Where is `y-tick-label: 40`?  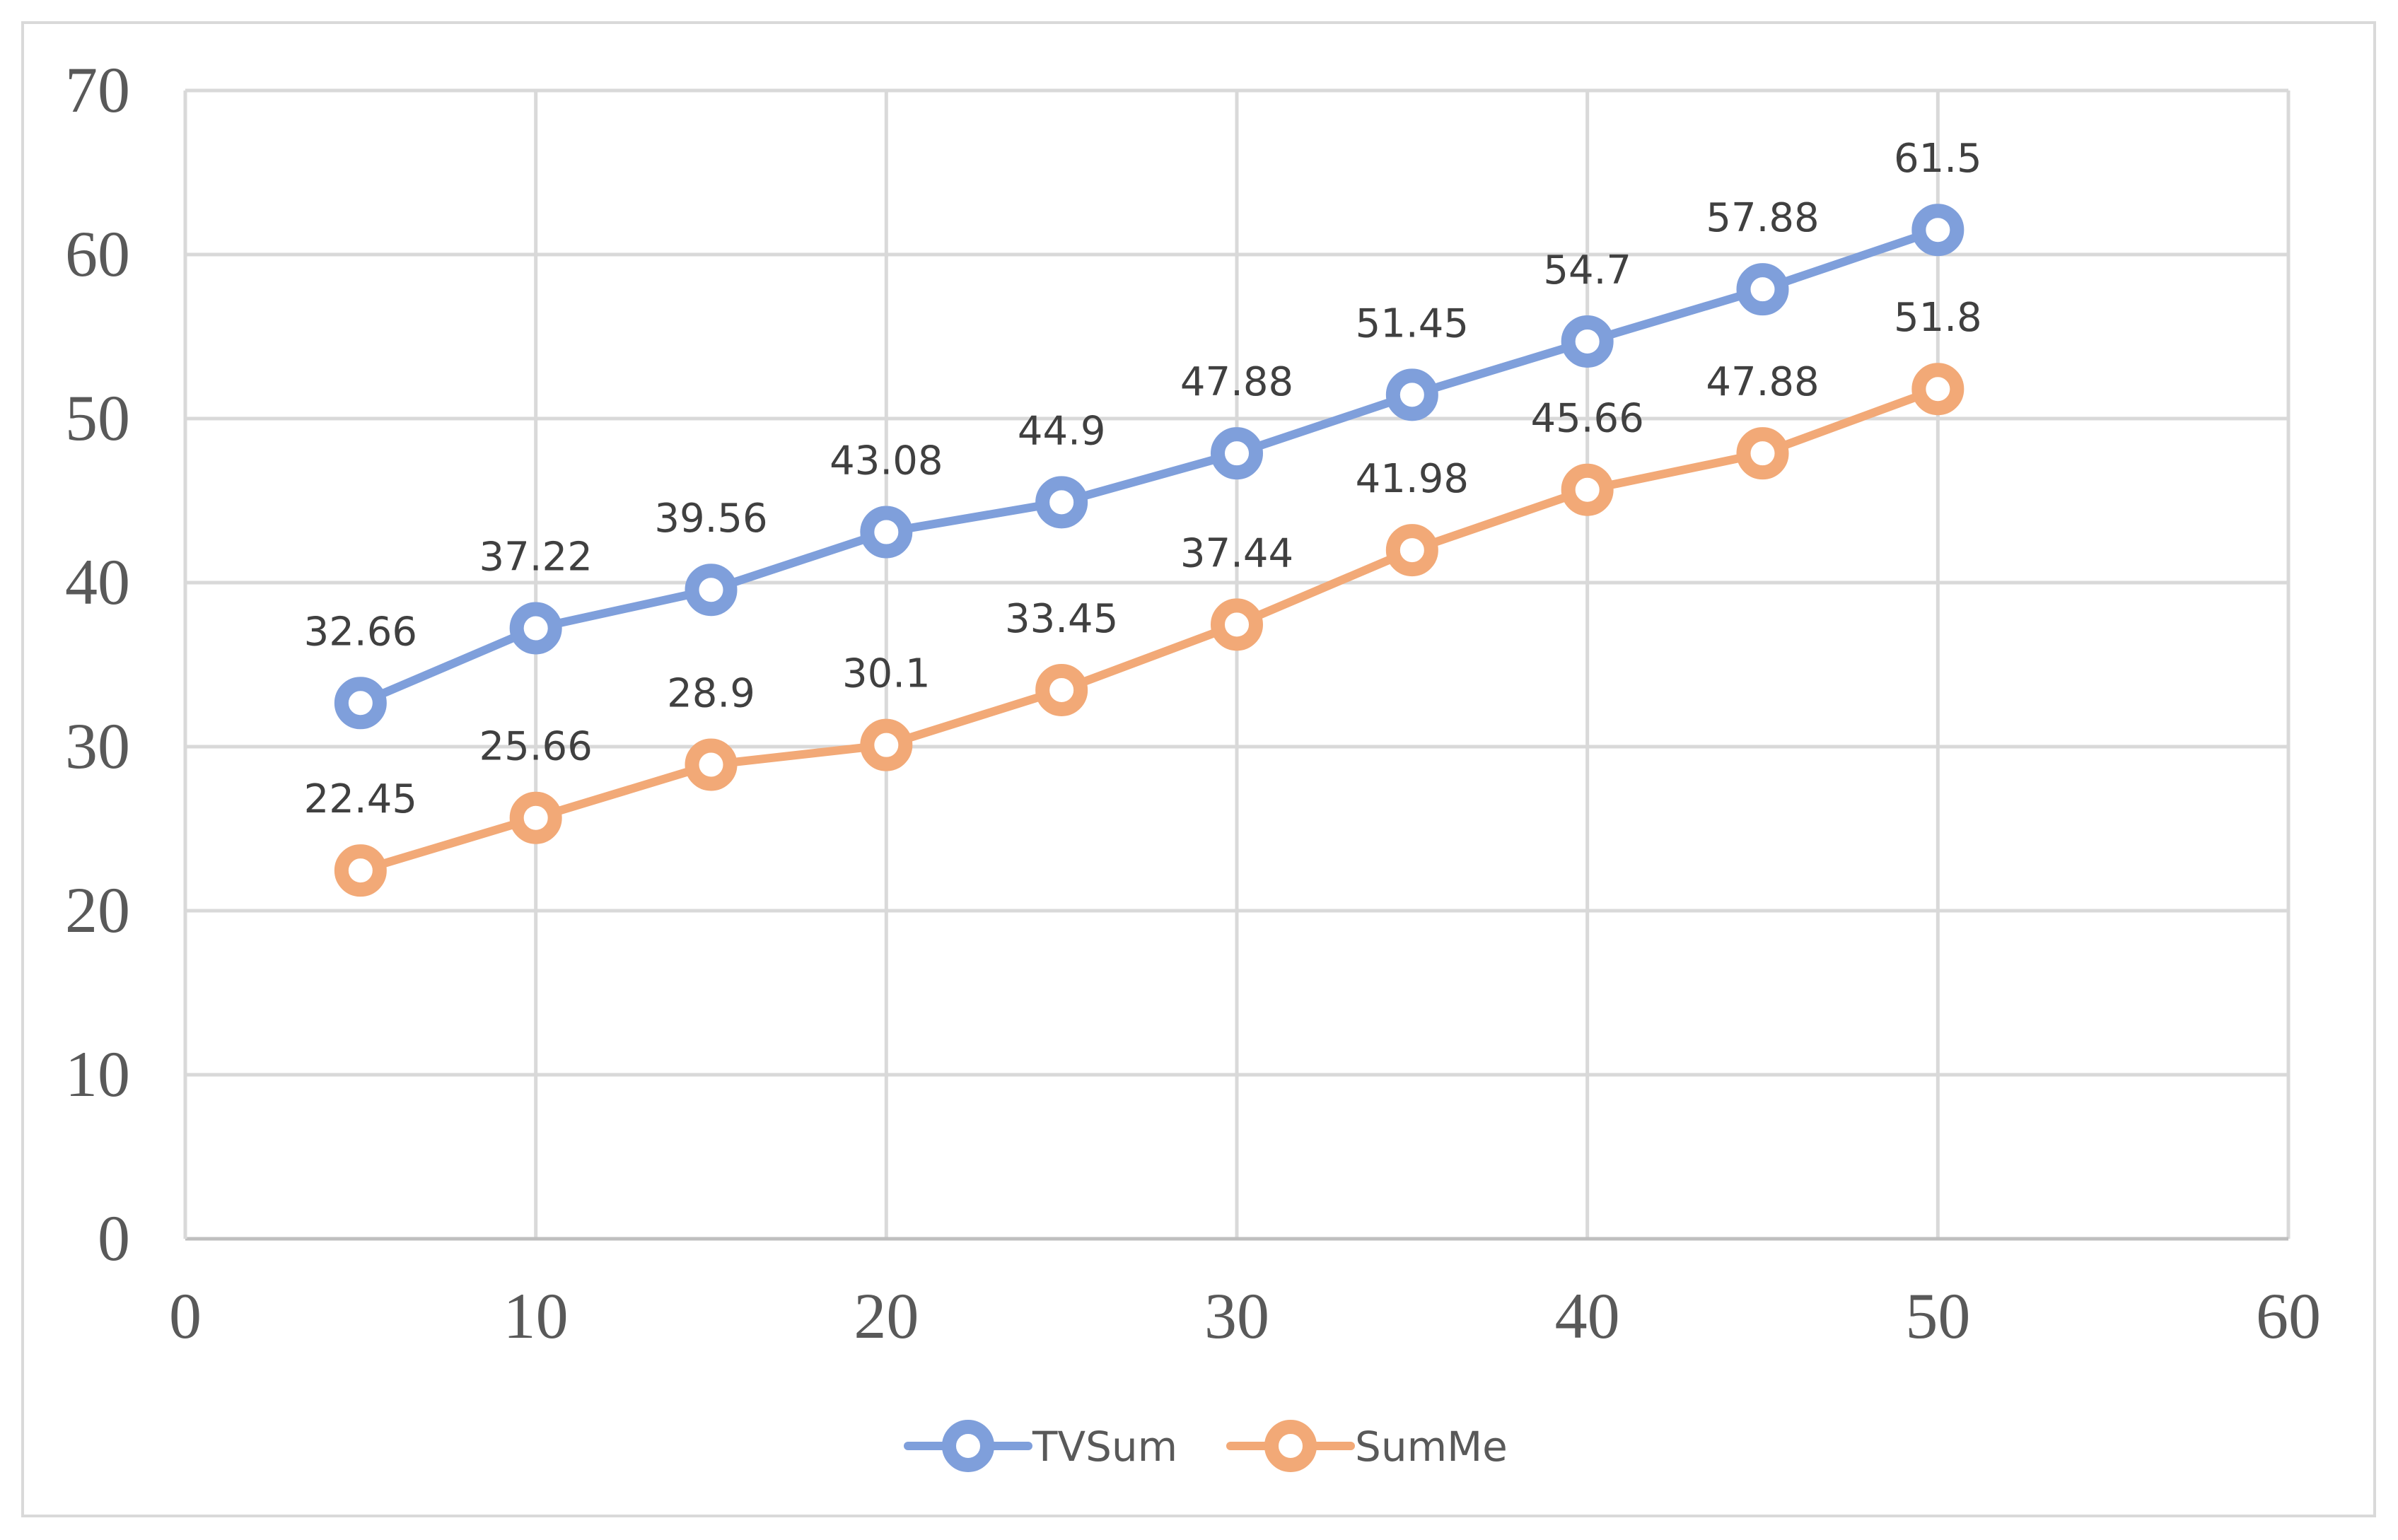 y-tick-label: 40 is located at coordinates (97, 582).